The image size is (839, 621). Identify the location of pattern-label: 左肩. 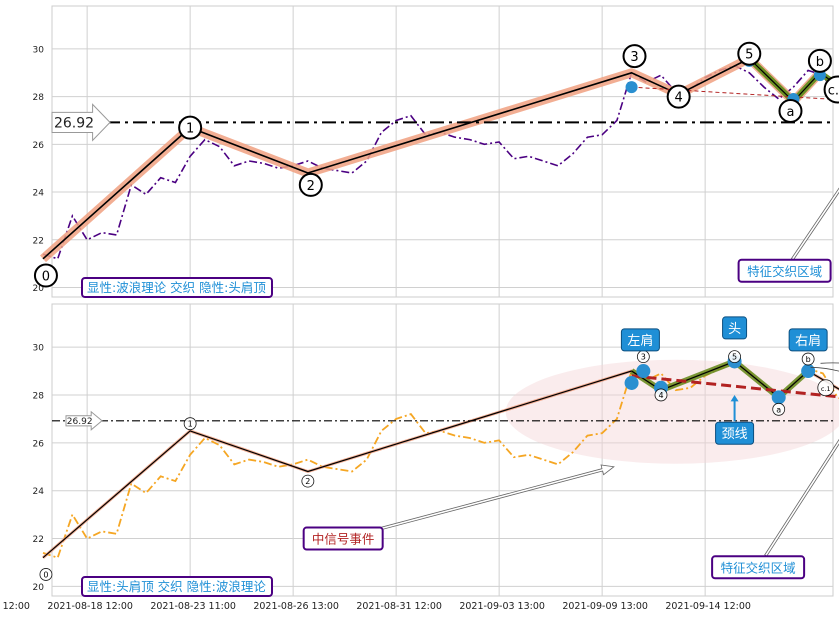
(640, 341).